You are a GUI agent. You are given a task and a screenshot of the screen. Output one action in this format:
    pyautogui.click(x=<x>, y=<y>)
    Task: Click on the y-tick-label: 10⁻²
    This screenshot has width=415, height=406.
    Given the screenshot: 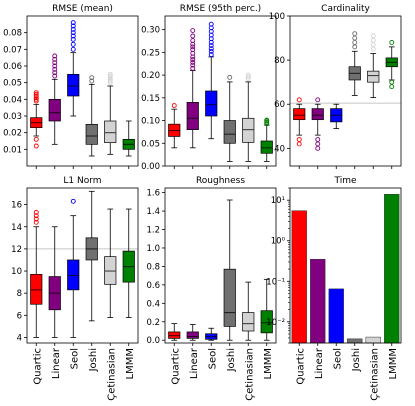 What is the action you would take?
    pyautogui.click(x=275, y=323)
    